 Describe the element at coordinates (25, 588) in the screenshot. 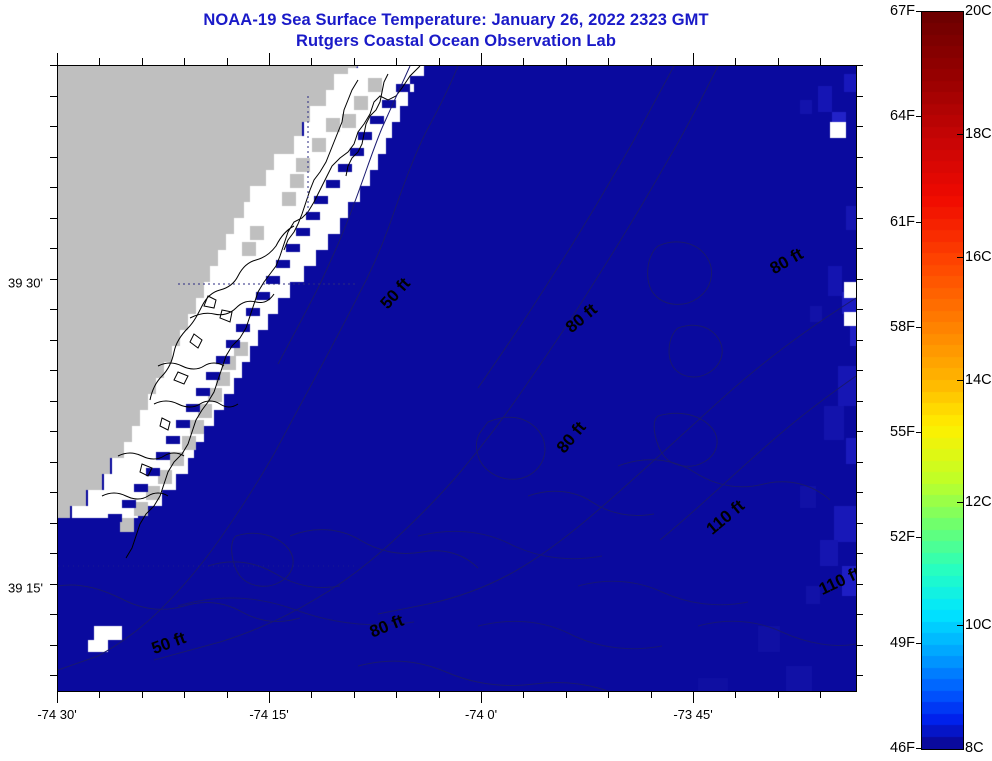

I see `y-axis-label: 39 15'` at that location.